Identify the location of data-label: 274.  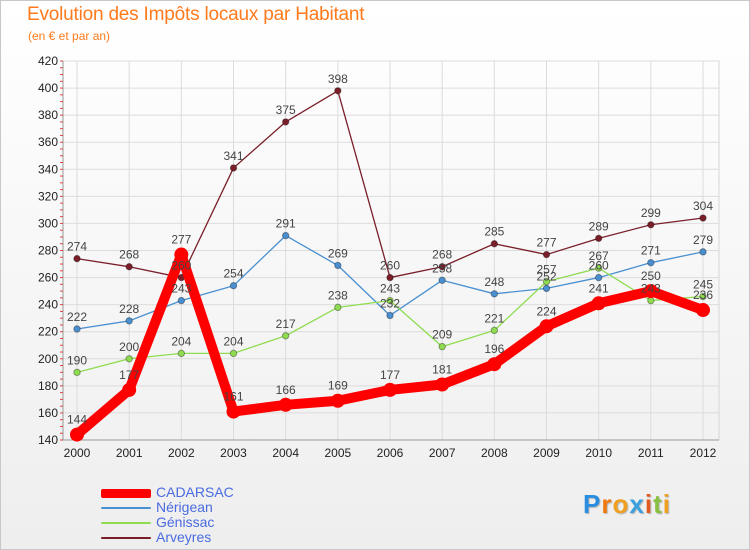
(77, 247).